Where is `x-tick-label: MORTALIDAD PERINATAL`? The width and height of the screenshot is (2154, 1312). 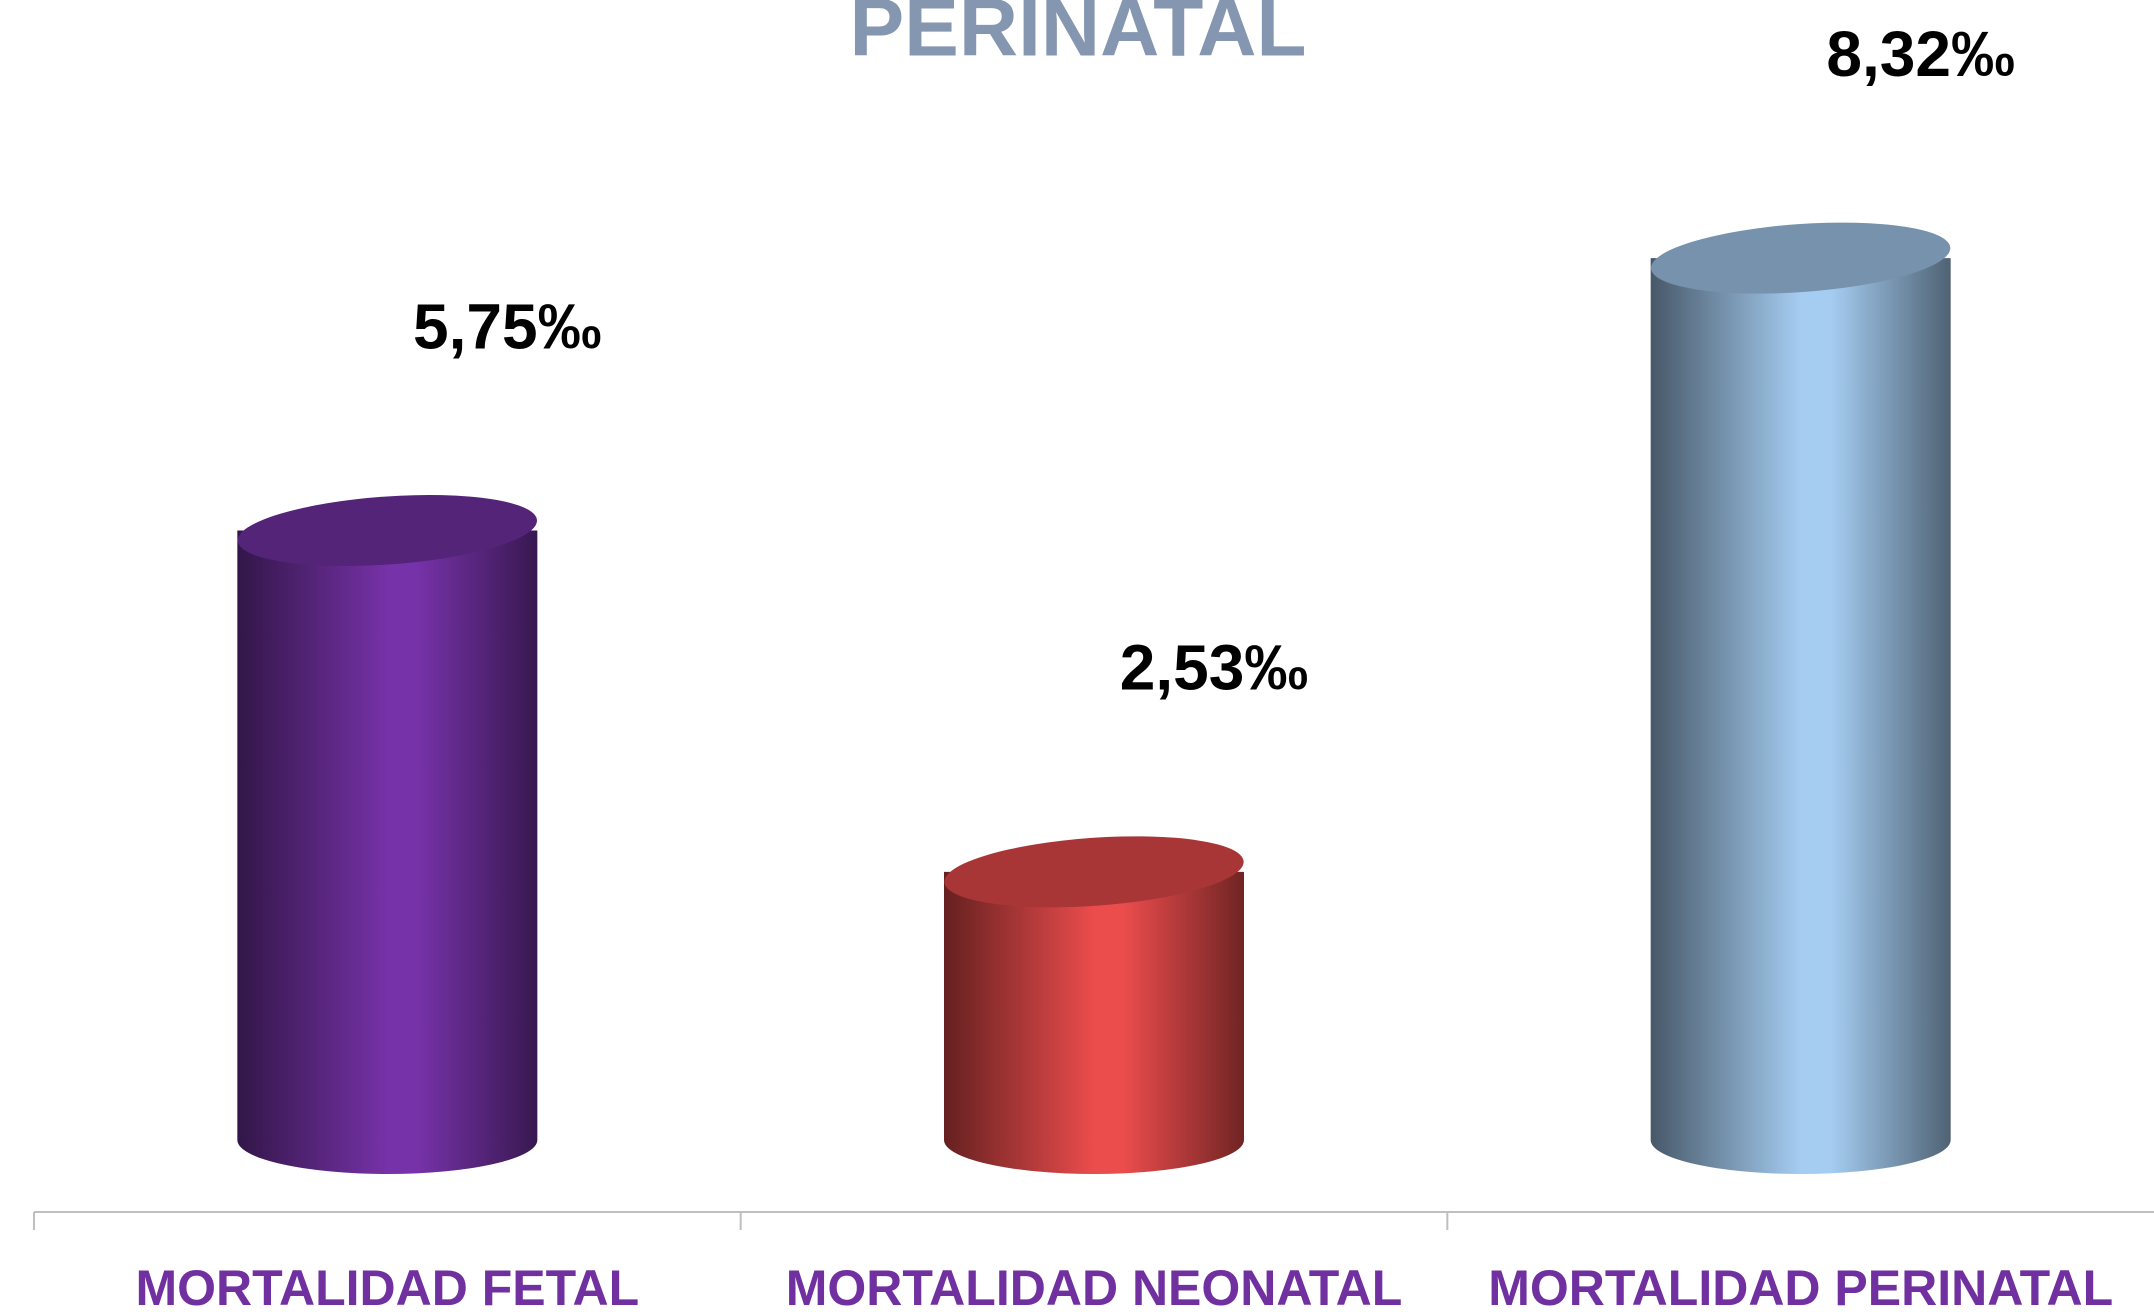
x-tick-label: MORTALIDAD PERINATAL is located at coordinates (1800, 1286).